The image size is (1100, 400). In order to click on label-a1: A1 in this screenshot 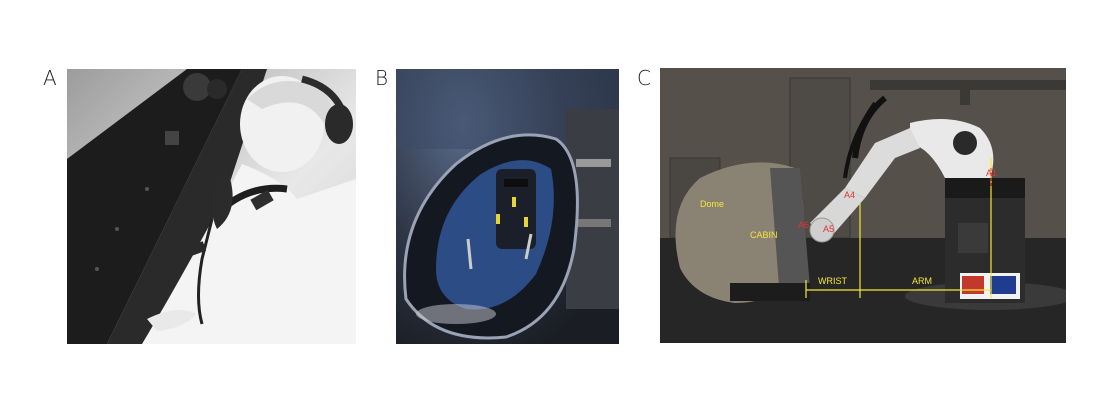, I will do `click(992, 173)`.